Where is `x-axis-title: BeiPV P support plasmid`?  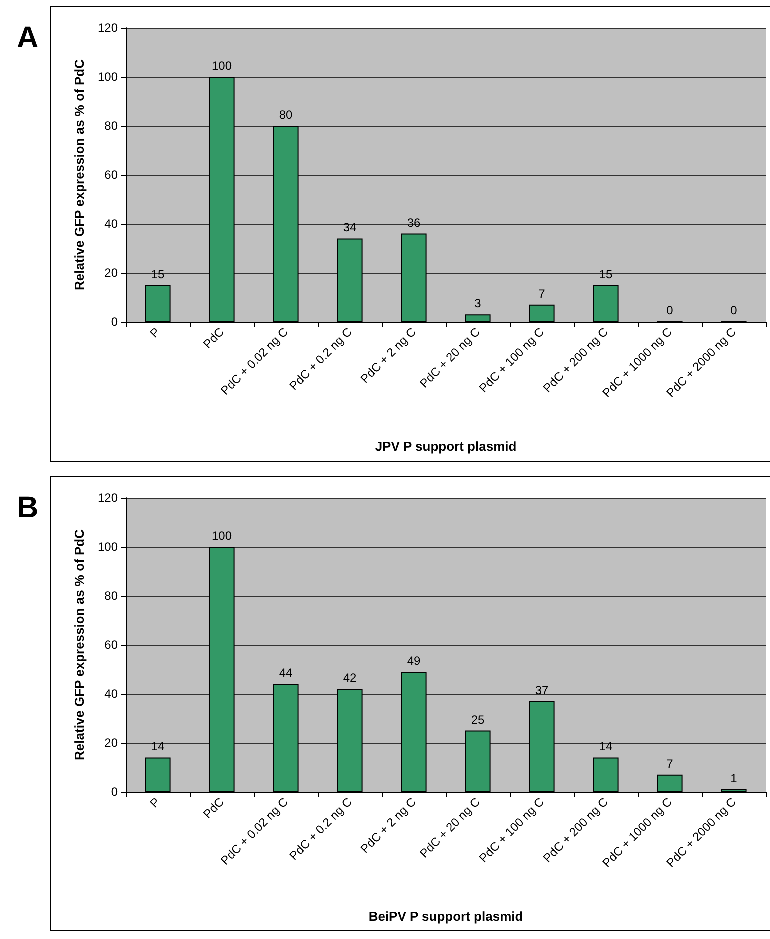 x-axis-title: BeiPV P support plasmid is located at coordinates (446, 916).